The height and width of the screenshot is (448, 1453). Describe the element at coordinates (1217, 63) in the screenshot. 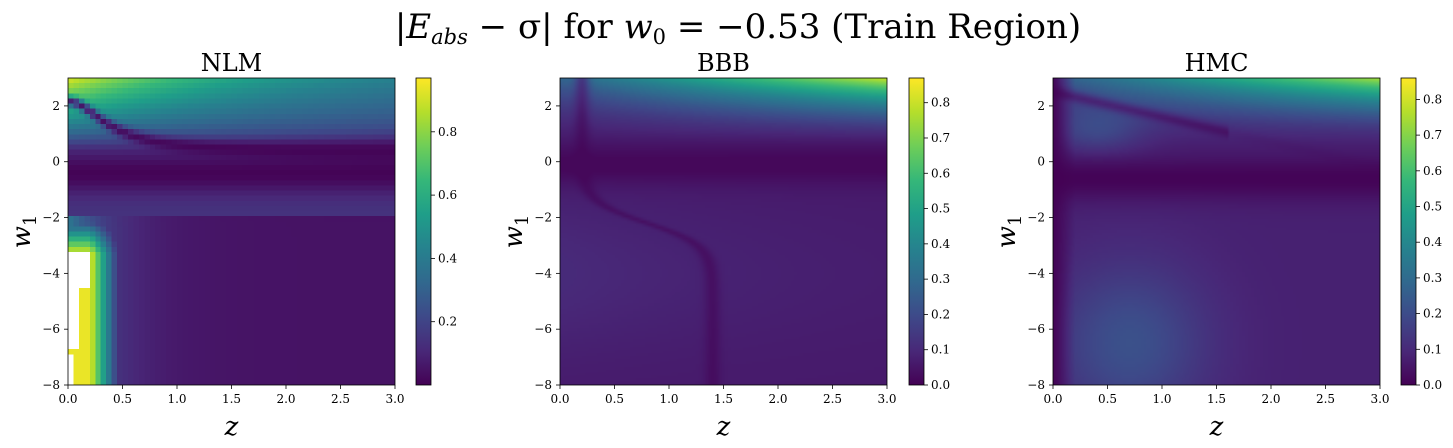

I see `panel-title: HMC` at that location.